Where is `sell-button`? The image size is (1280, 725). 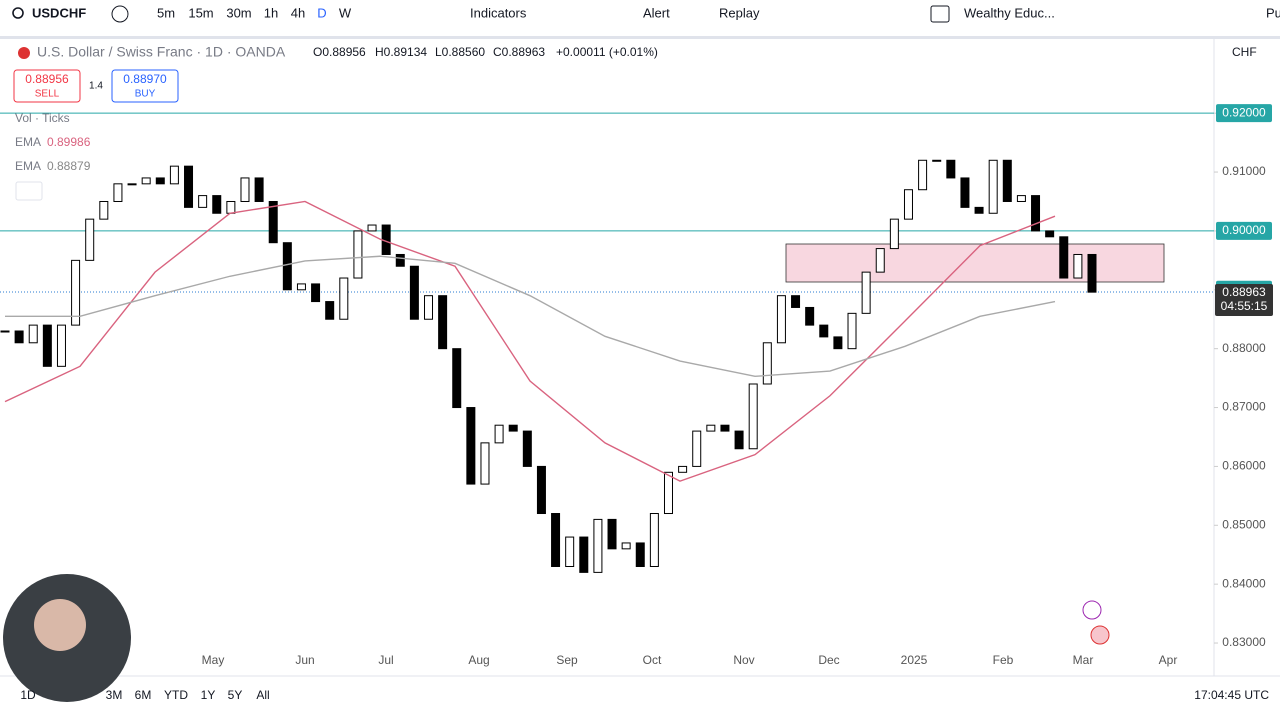
sell-button is located at coordinates (47, 86).